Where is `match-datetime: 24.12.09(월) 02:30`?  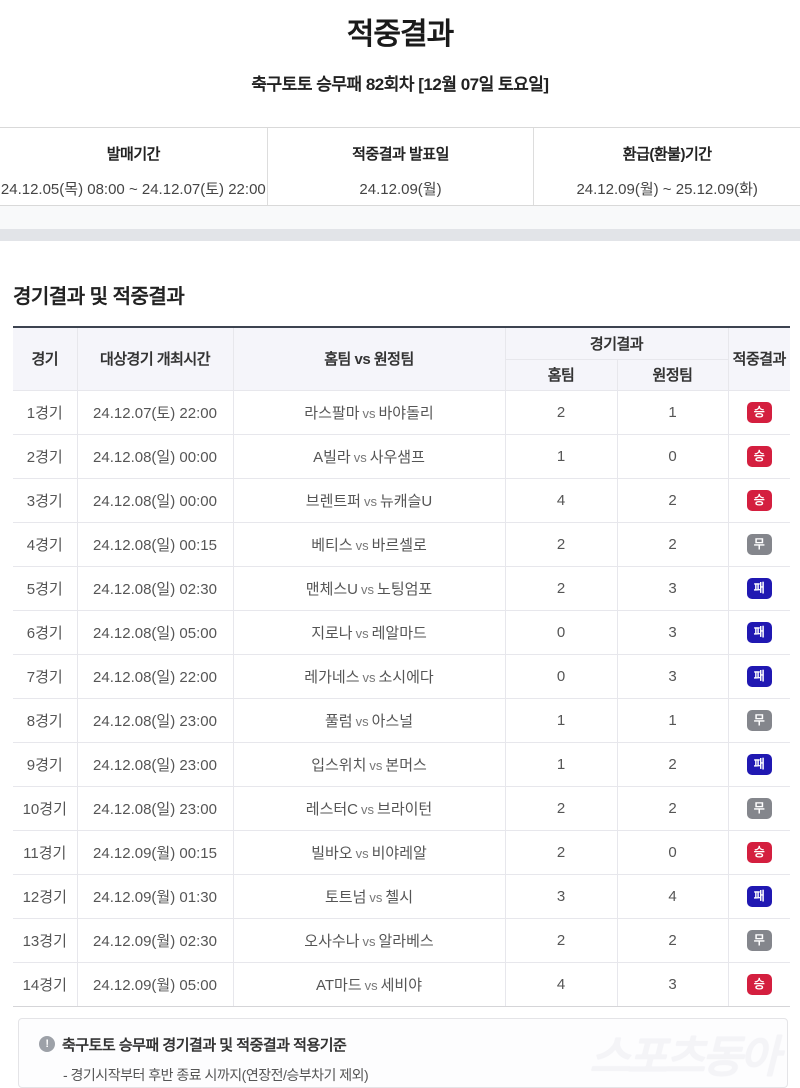
match-datetime: 24.12.09(월) 02:30 is located at coordinates (155, 940).